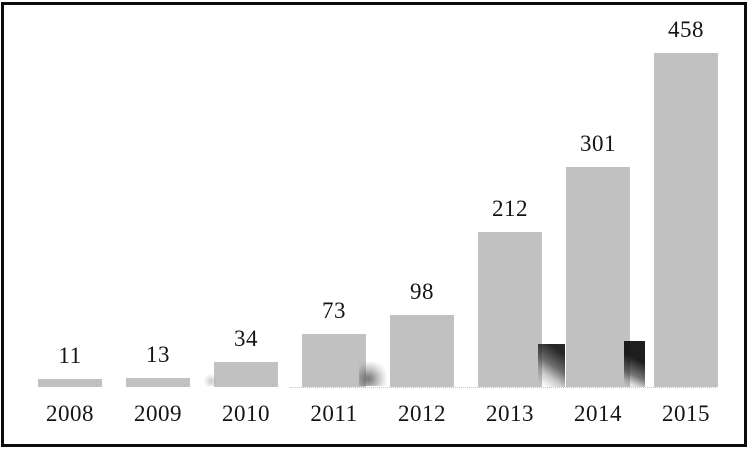 This screenshot has height=452, width=752. Describe the element at coordinates (334, 193) in the screenshot. I see `bar-group-2011: 73` at that location.